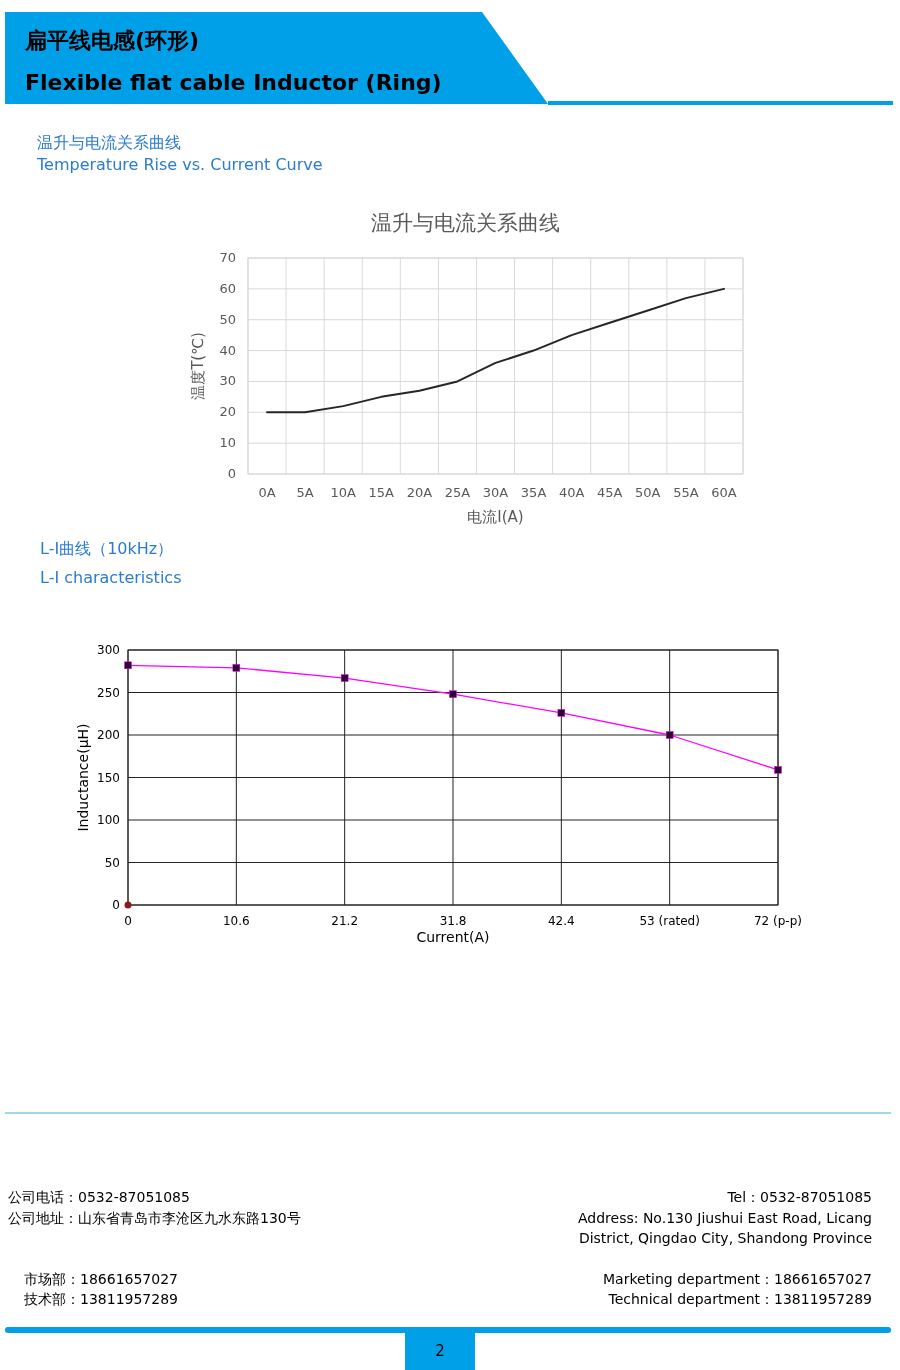 The width and height of the screenshot is (900, 1370). I want to click on y-tick-label: 70, so click(227, 257).